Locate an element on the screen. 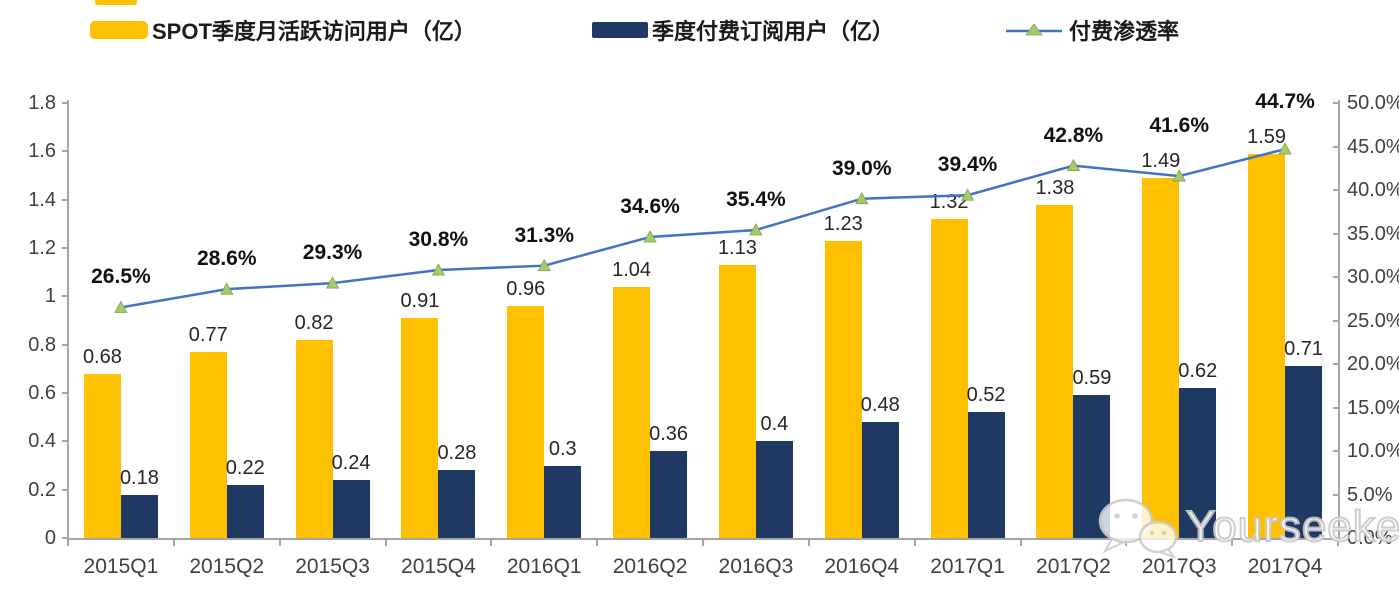 This screenshot has width=1399, height=596. subscriber-value-label: 0.52 is located at coordinates (986, 395).